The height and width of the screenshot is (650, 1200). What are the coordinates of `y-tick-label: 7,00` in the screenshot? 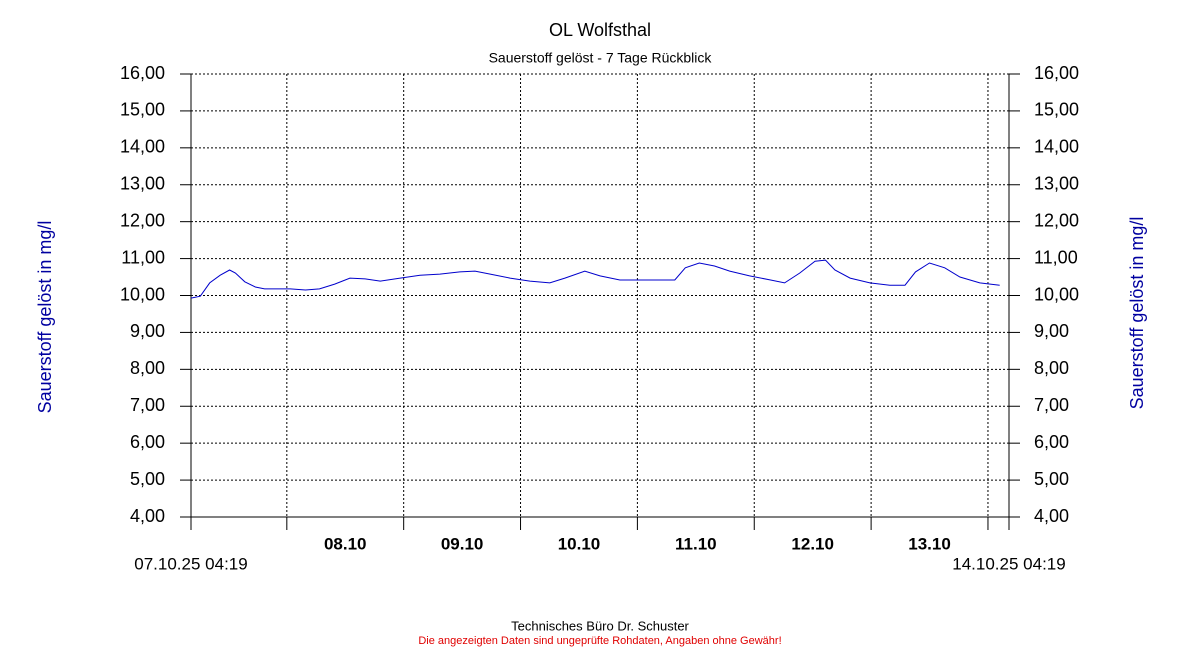 It's located at (147, 405).